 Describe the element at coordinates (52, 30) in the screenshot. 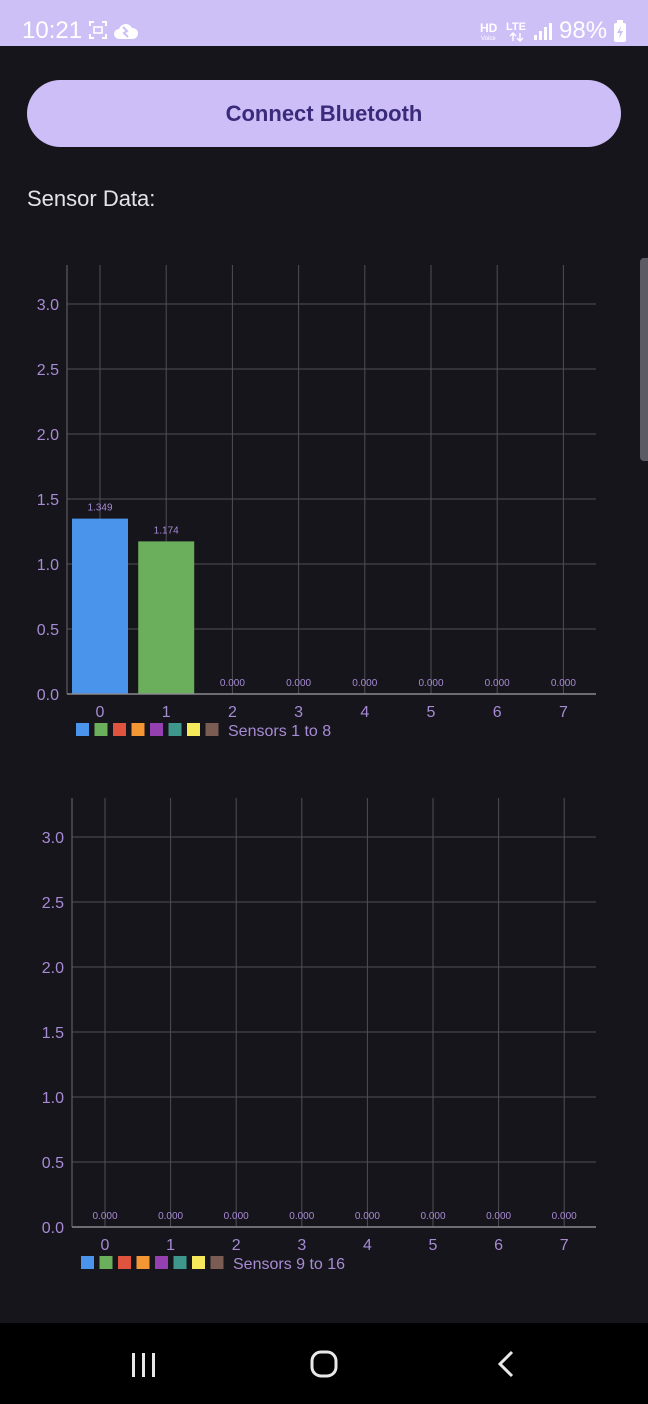

I see `status-time: 10:21` at that location.